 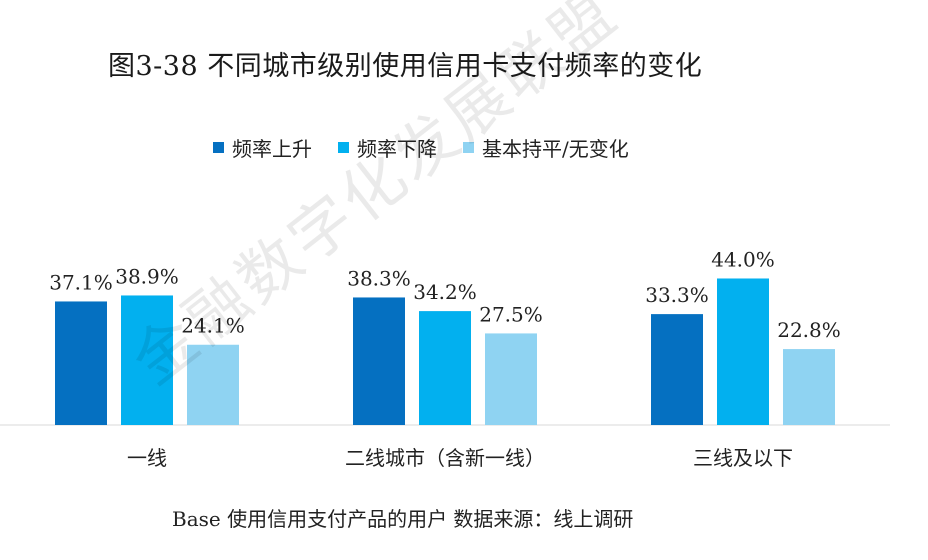 What do you see at coordinates (677, 295) in the screenshot?
I see `data-label-rise-3: 33.3%` at bounding box center [677, 295].